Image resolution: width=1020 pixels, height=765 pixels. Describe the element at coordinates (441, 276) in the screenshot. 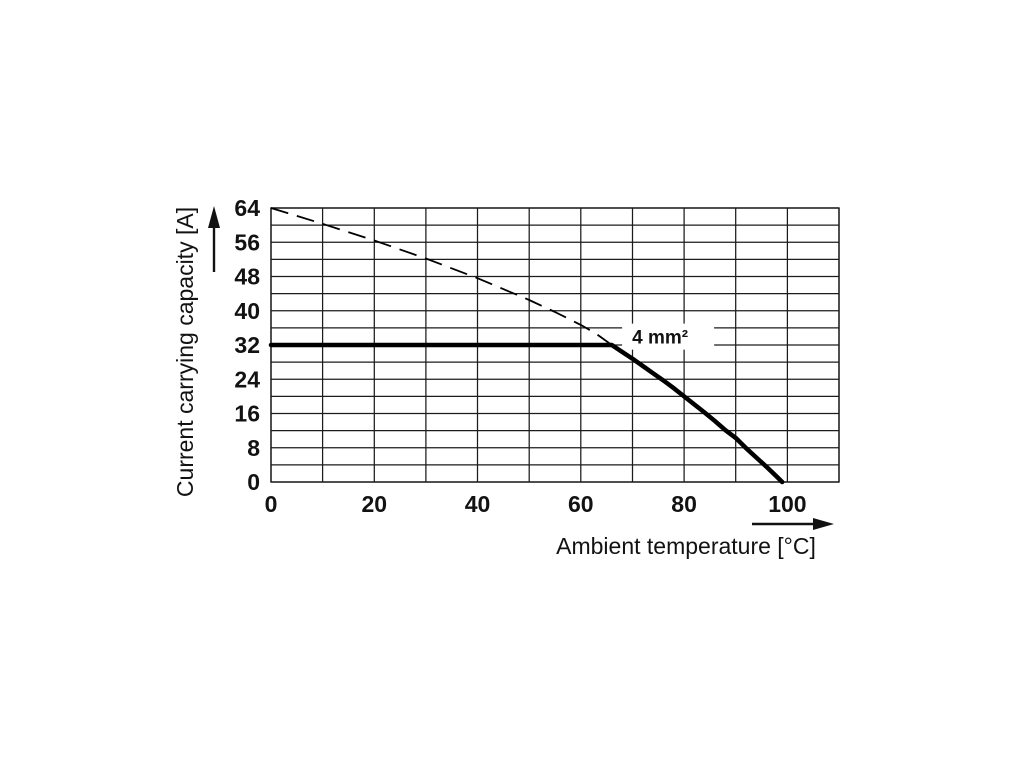

I see `series-line-derating-curve-dashed` at that location.